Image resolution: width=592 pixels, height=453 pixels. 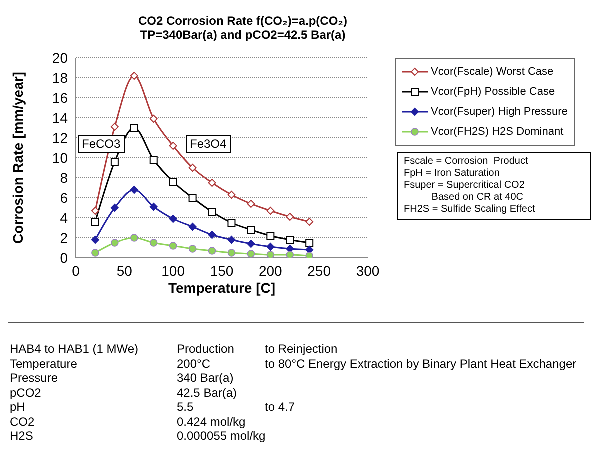 I want to click on y-tick-label: 14, so click(x=60, y=118).